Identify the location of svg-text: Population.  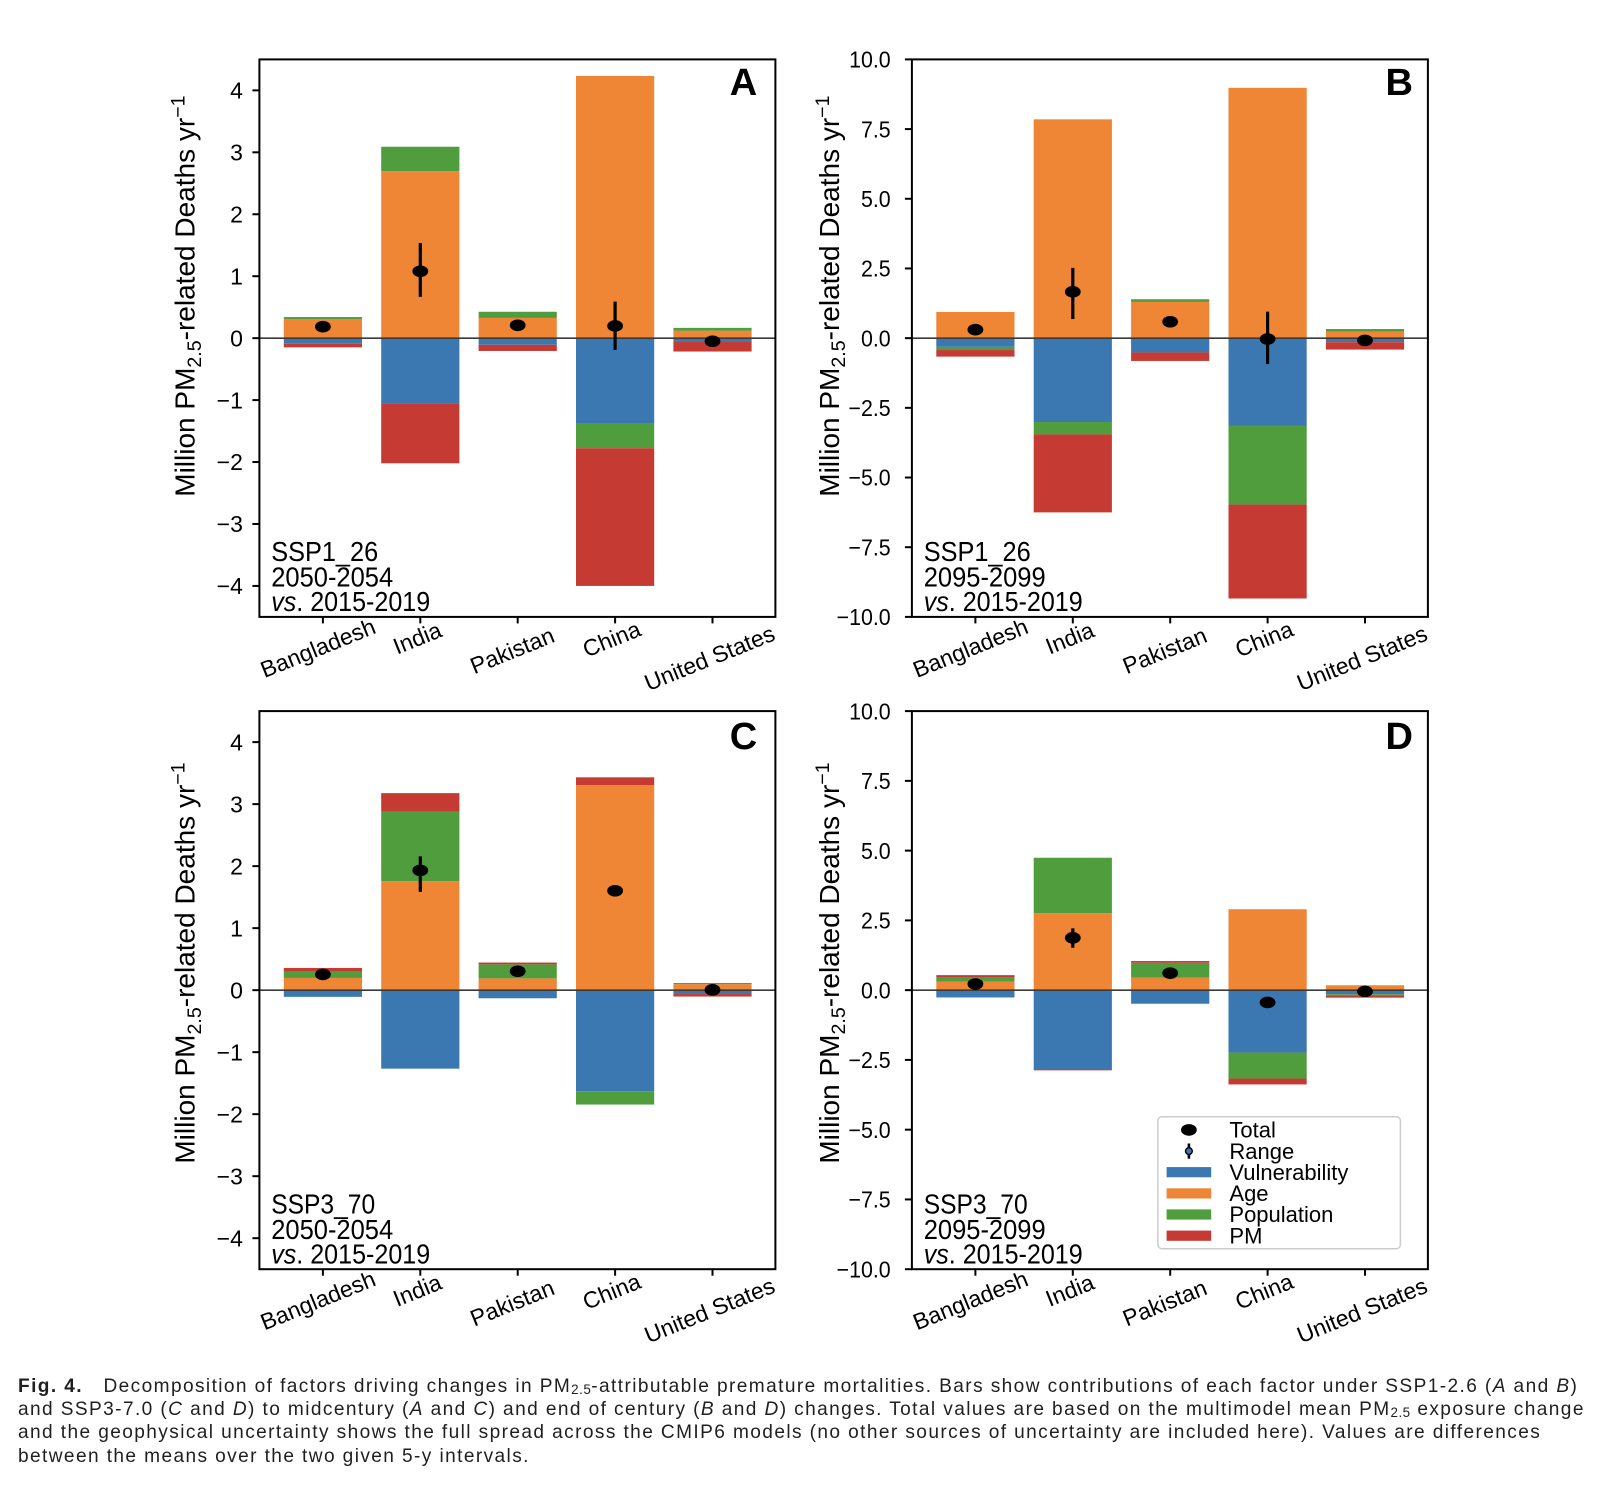
(1281, 1214).